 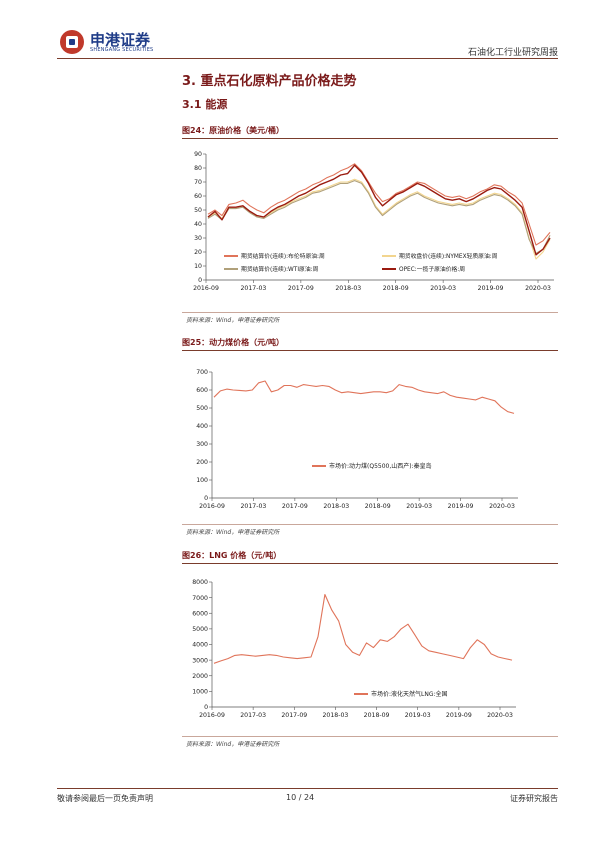 I want to click on logo-emblem-icon, so click(x=72, y=42).